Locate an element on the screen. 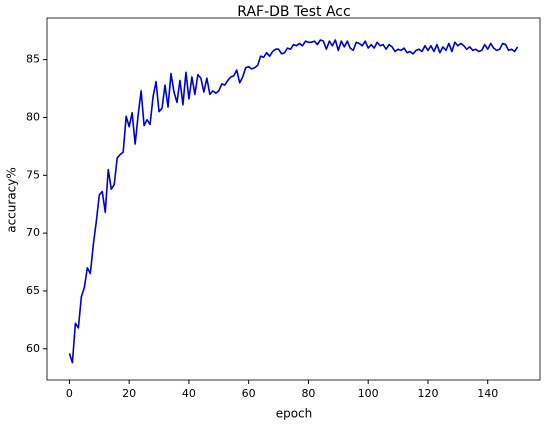 This screenshot has height=429, width=550. y-tick-label: 75 is located at coordinates (33, 174).